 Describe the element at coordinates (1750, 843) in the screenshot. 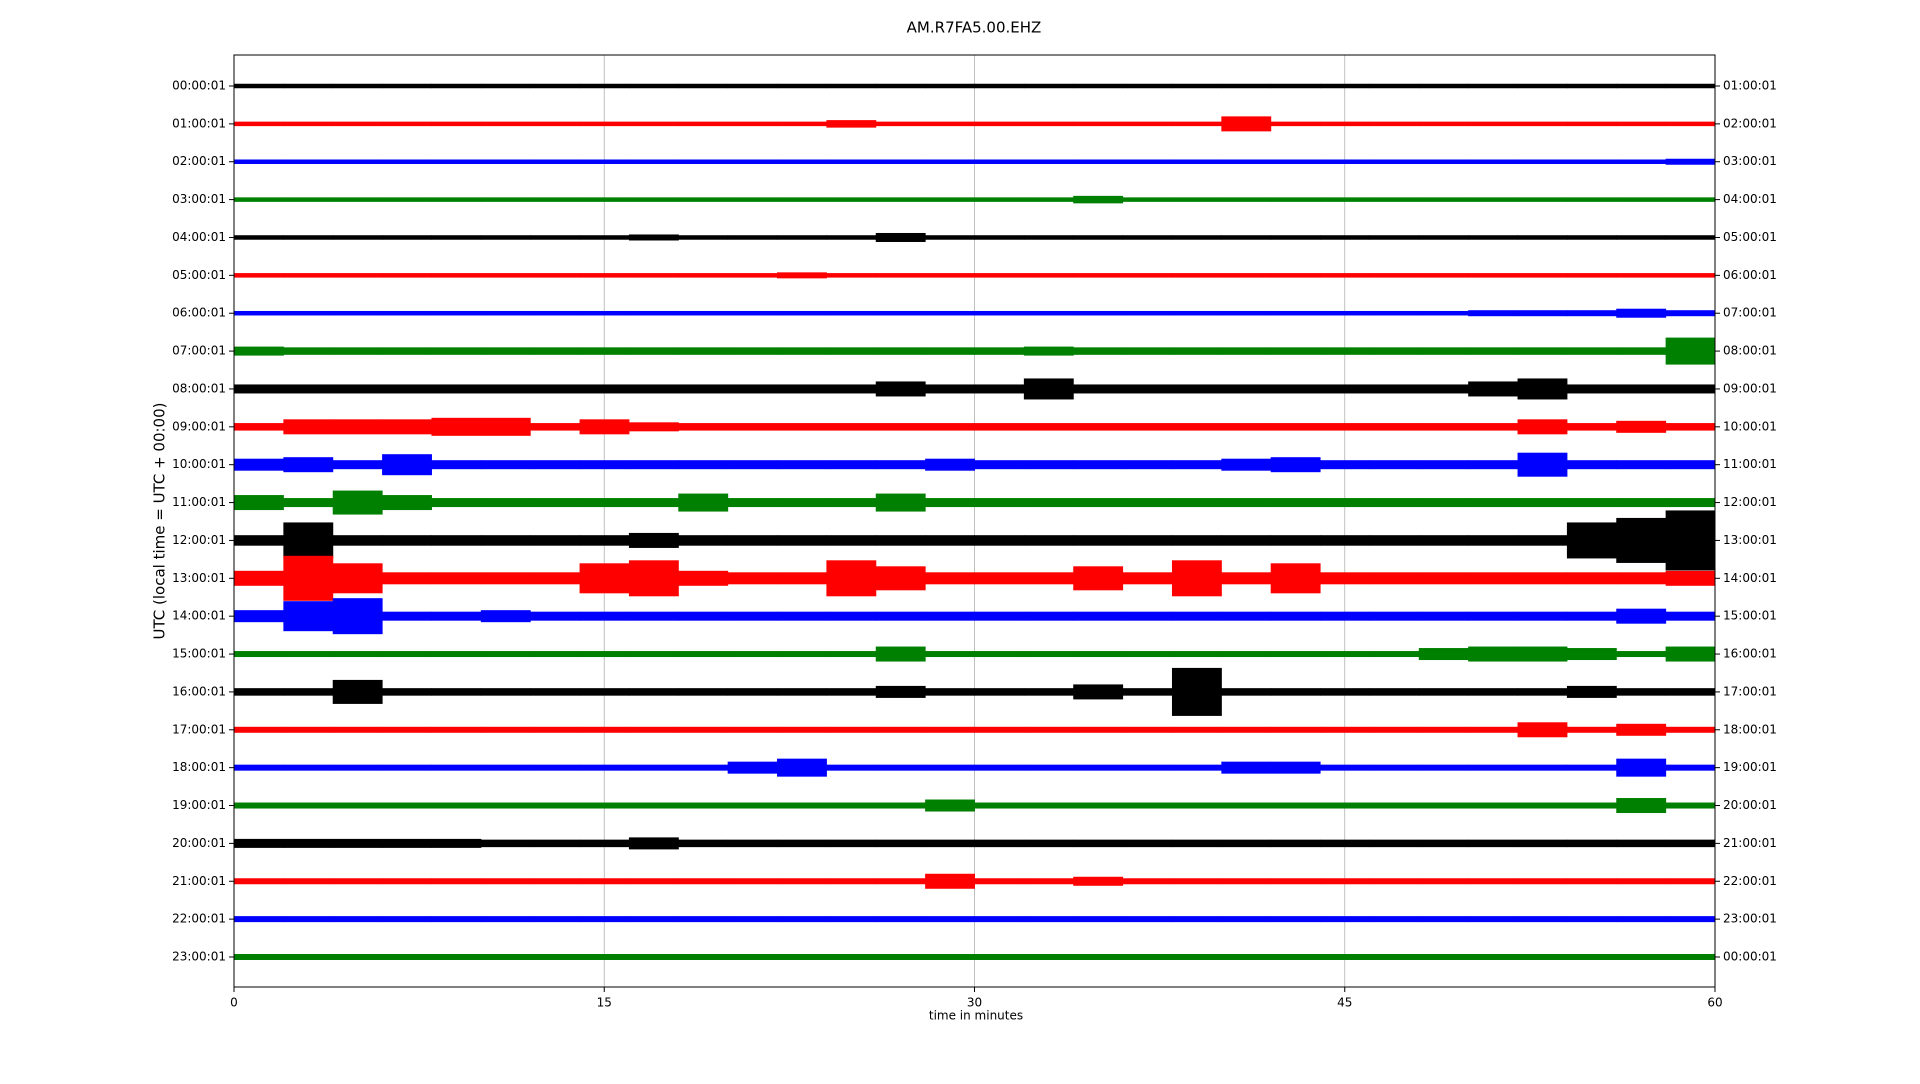

I see `y2-tick-label: 21:00:01` at that location.